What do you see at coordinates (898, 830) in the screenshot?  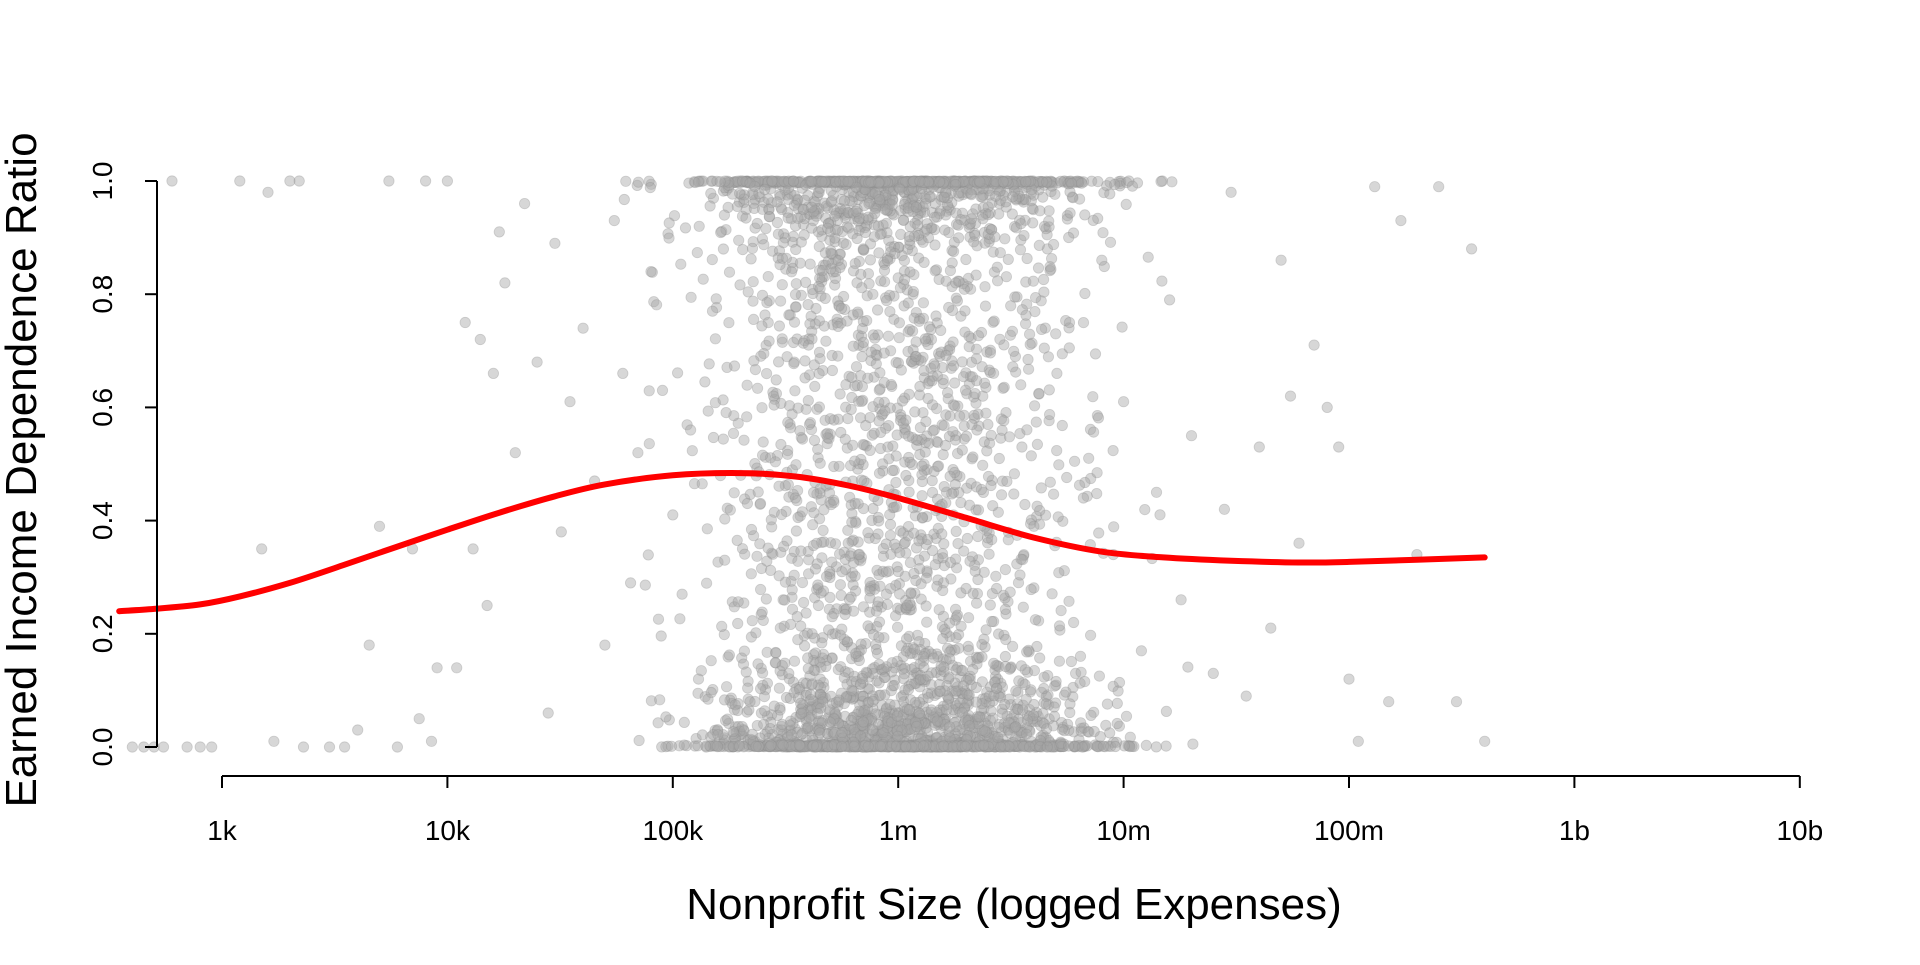 I see `x-tick-label: 1m` at bounding box center [898, 830].